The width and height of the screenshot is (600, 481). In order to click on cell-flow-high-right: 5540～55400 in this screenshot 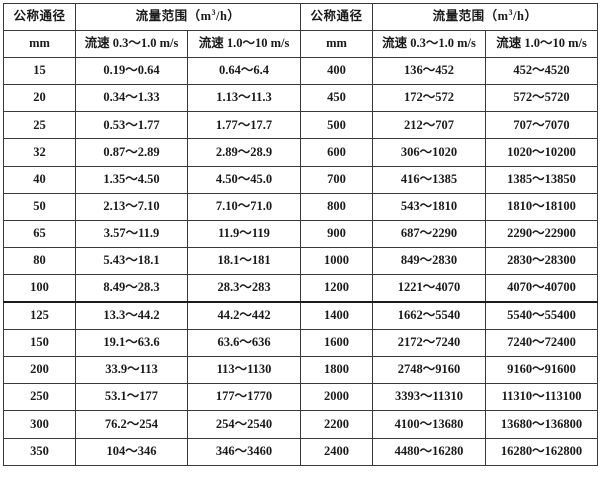, I will do `click(542, 316)`.